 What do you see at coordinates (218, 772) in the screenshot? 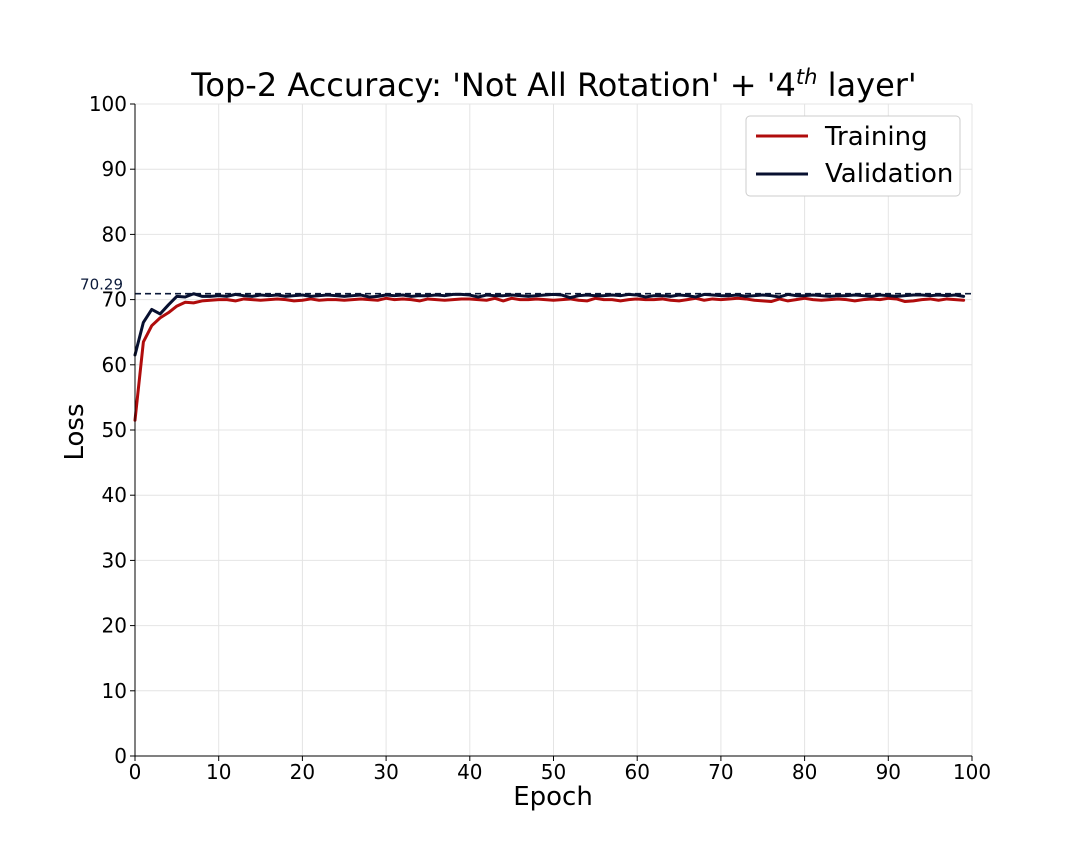
I see `x-tick-label: 10` at bounding box center [218, 772].